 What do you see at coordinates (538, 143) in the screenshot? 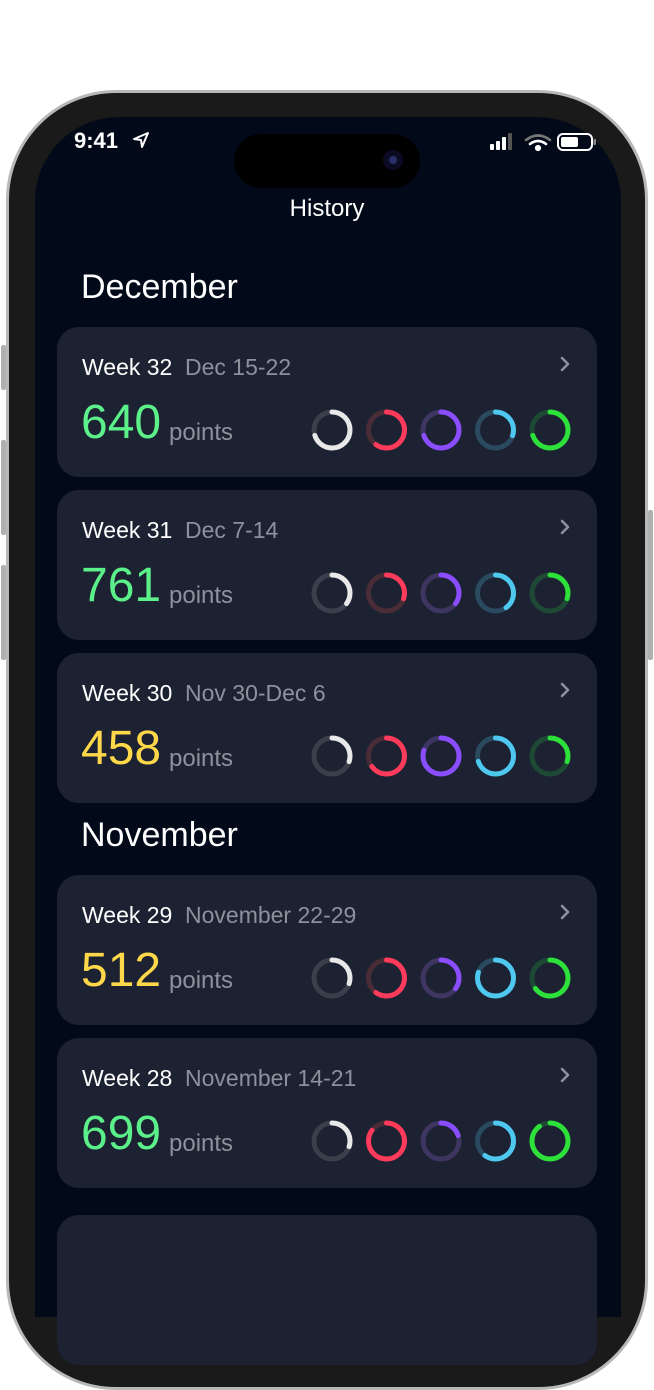
I see `wifi-icon` at bounding box center [538, 143].